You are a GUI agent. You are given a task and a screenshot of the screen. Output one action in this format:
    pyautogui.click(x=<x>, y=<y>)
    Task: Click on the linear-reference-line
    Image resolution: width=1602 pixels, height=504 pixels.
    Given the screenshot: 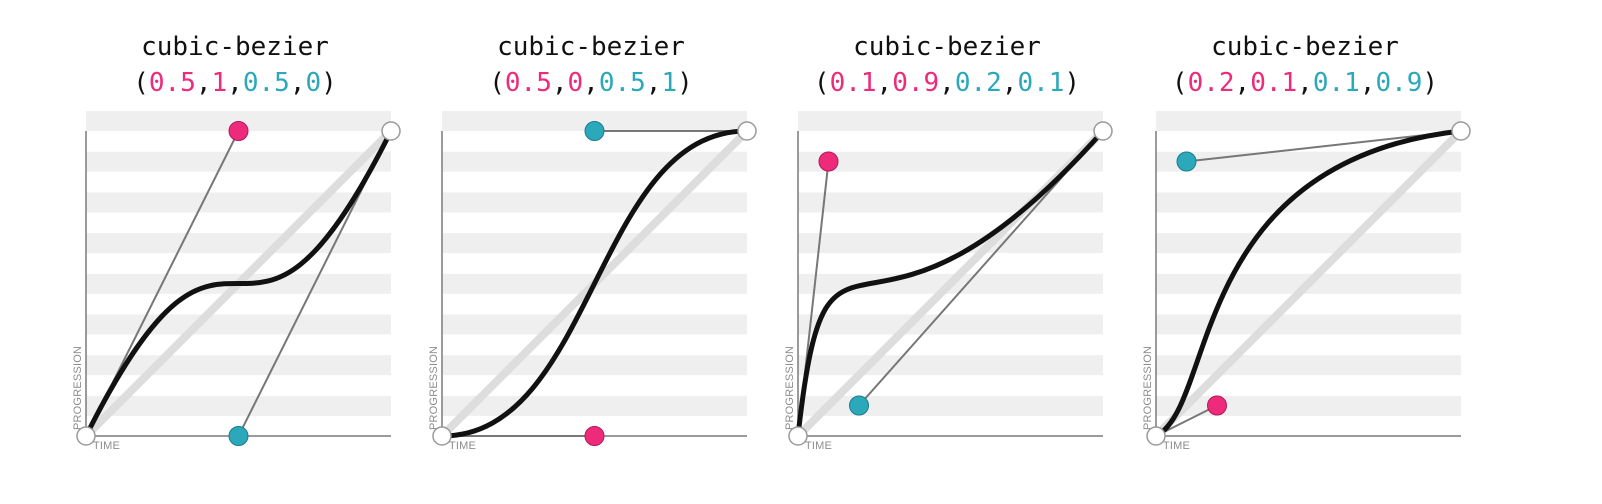 What is the action you would take?
    pyautogui.click(x=1308, y=283)
    